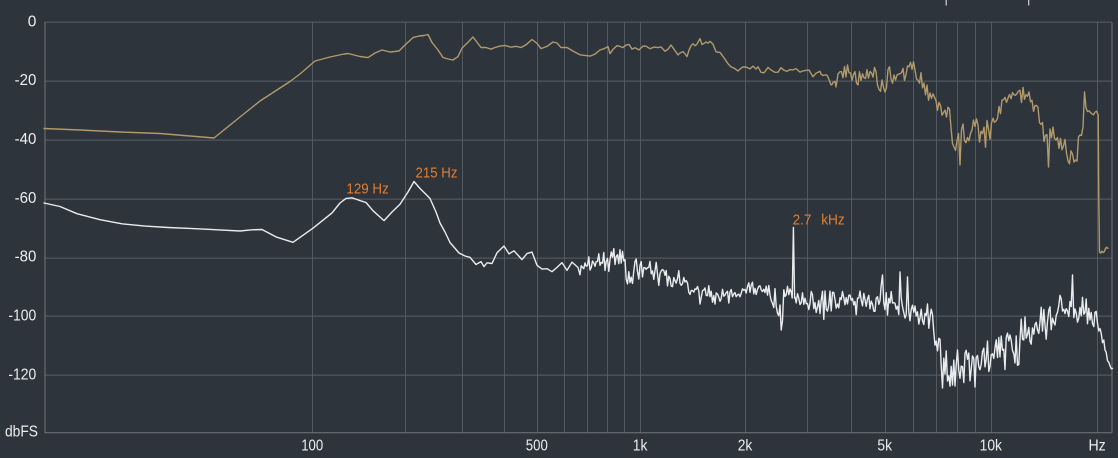 Image resolution: width=1118 pixels, height=458 pixels. I want to click on svg-text: 2.7, so click(802, 221).